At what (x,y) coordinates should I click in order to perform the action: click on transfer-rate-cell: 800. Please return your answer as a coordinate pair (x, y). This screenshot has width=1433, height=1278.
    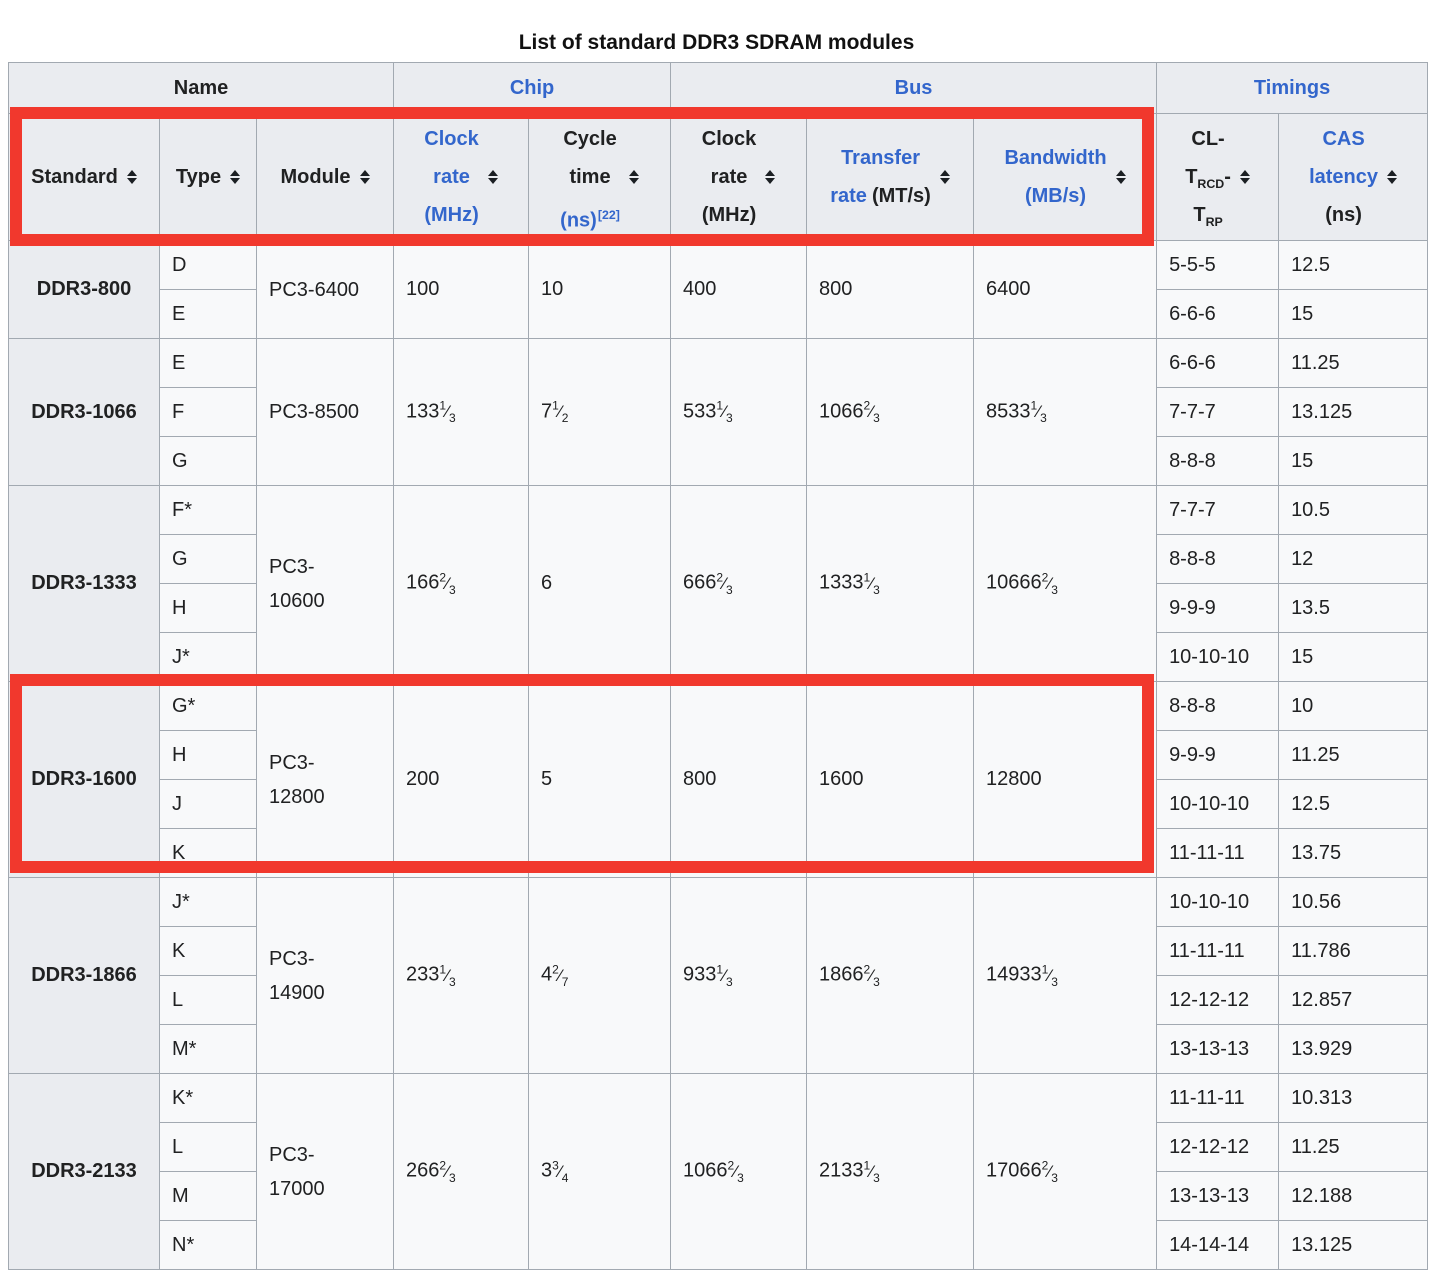
    Looking at the image, I should click on (890, 289).